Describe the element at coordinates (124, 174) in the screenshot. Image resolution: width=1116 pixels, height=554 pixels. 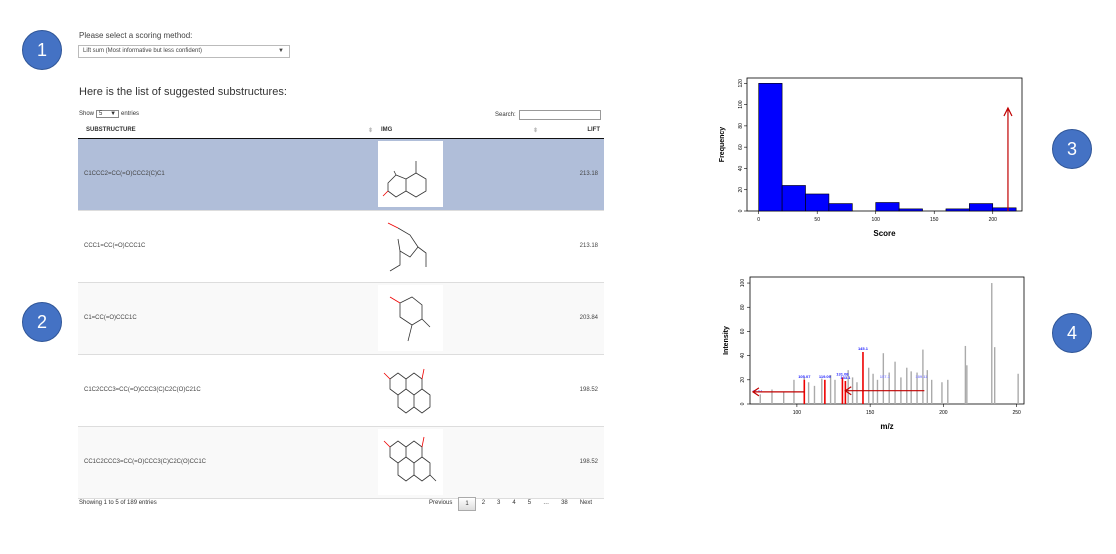
I see `substructure-smiles: C1CCC2=CC(=O)CCC2(C)C1` at that location.